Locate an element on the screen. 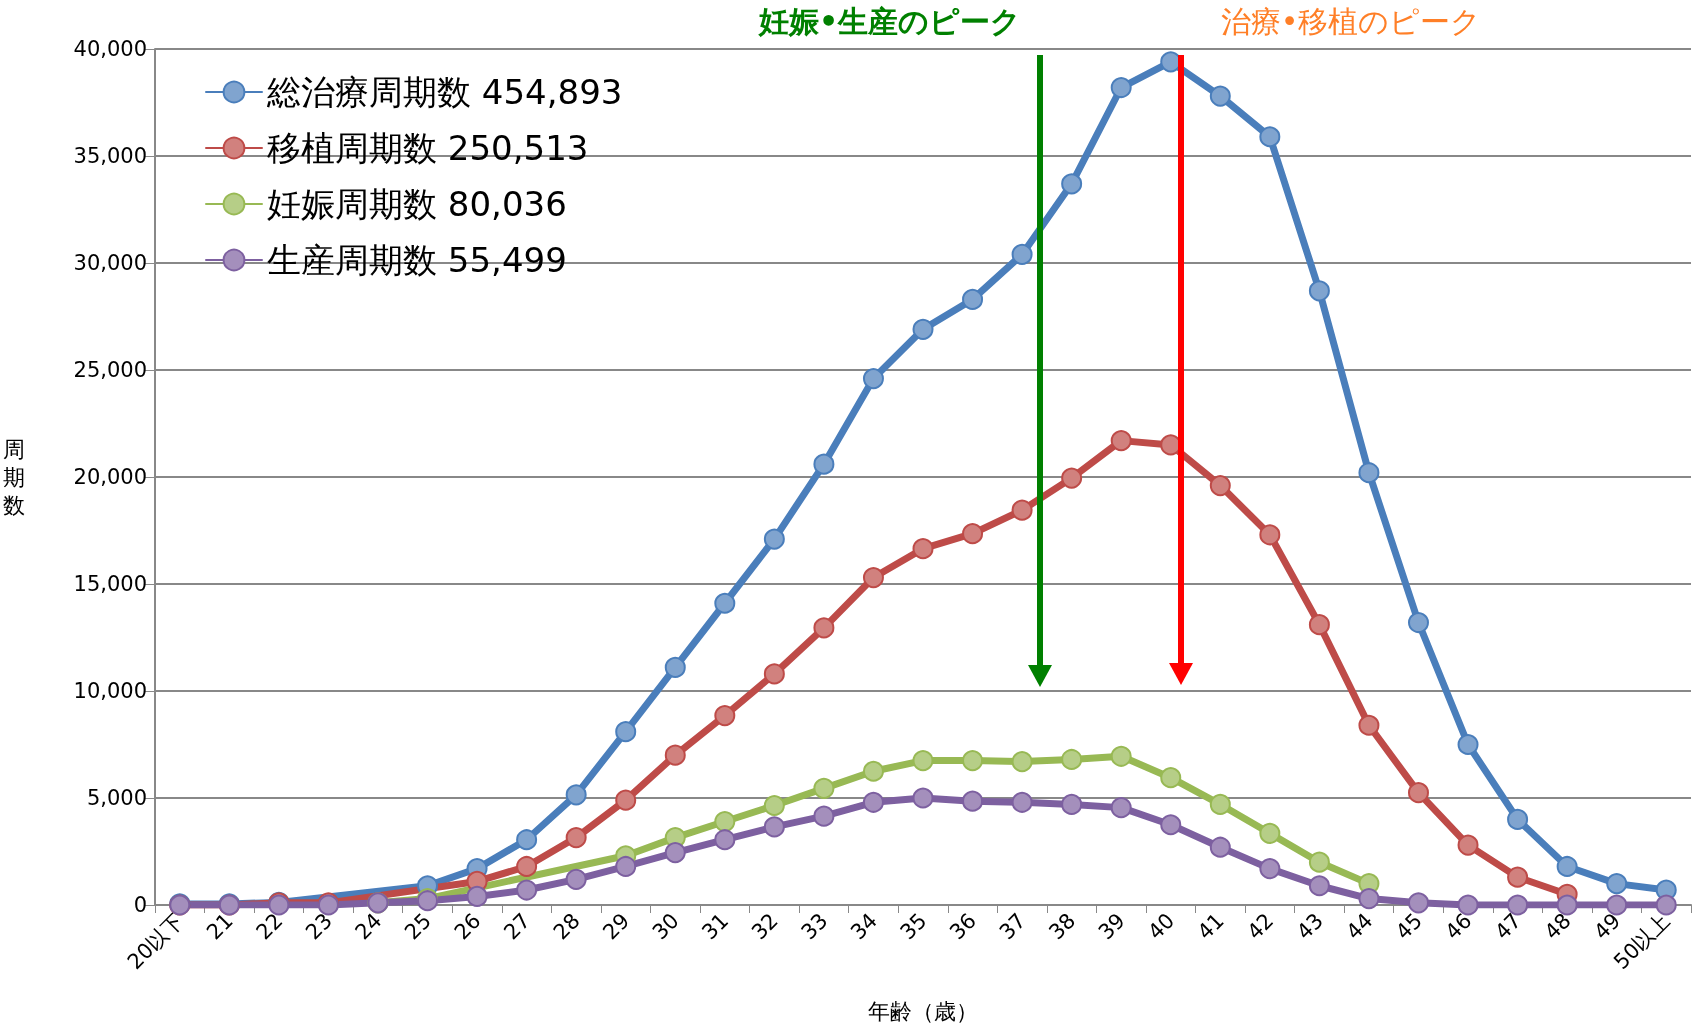 This screenshot has height=1027, width=1701. x-tick-label: 22 is located at coordinates (269, 926).